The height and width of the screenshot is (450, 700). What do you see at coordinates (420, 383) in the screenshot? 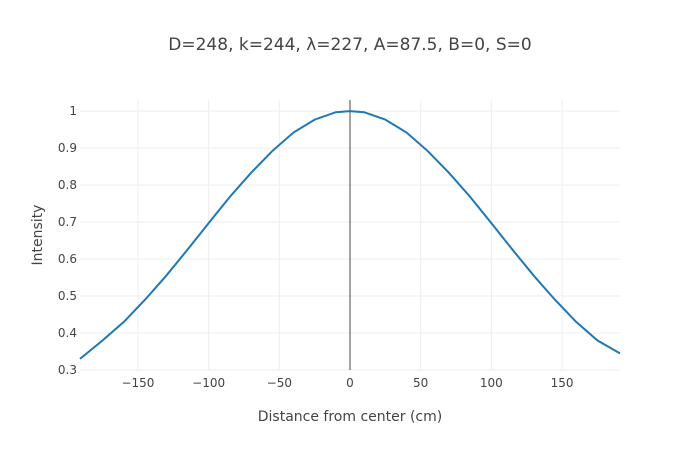
I see `x-tick-label: 50` at bounding box center [420, 383].